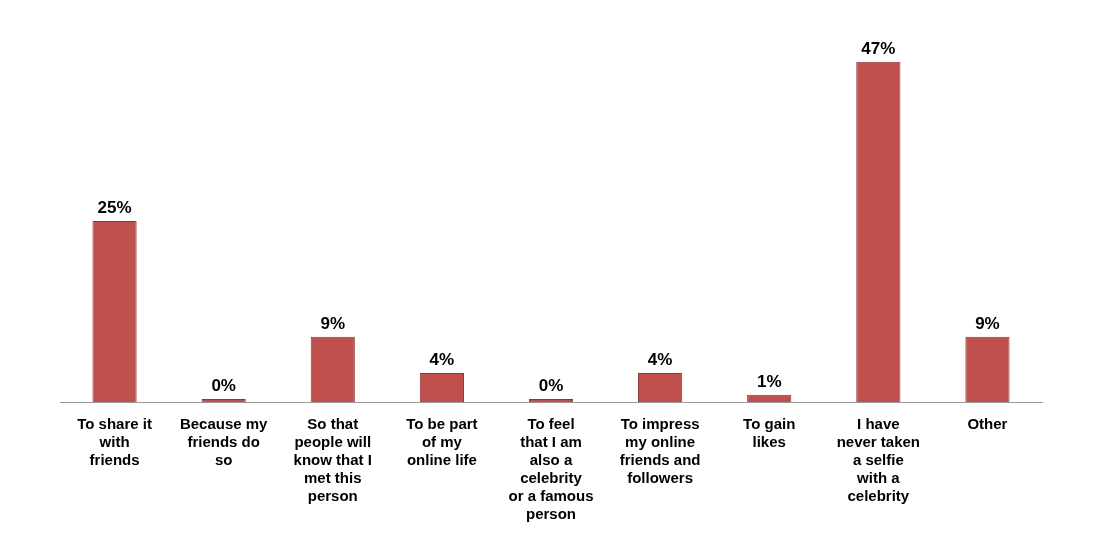 The height and width of the screenshot is (548, 1112). What do you see at coordinates (551, 469) in the screenshot?
I see `x-tick-label: To feel that I am also a celebrity or a famous person` at bounding box center [551, 469].